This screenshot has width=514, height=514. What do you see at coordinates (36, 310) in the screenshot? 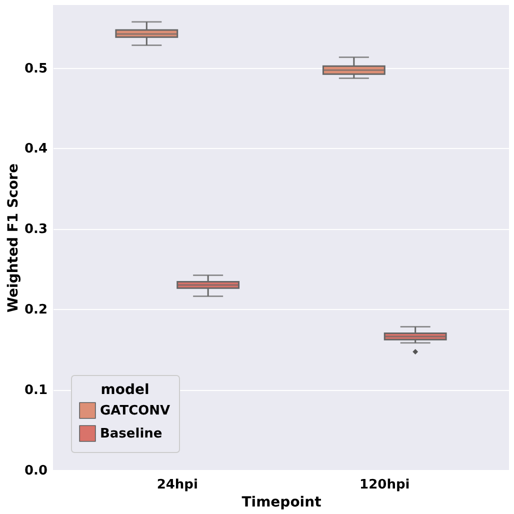
I see `y-tick-label: 0.2` at bounding box center [36, 310].